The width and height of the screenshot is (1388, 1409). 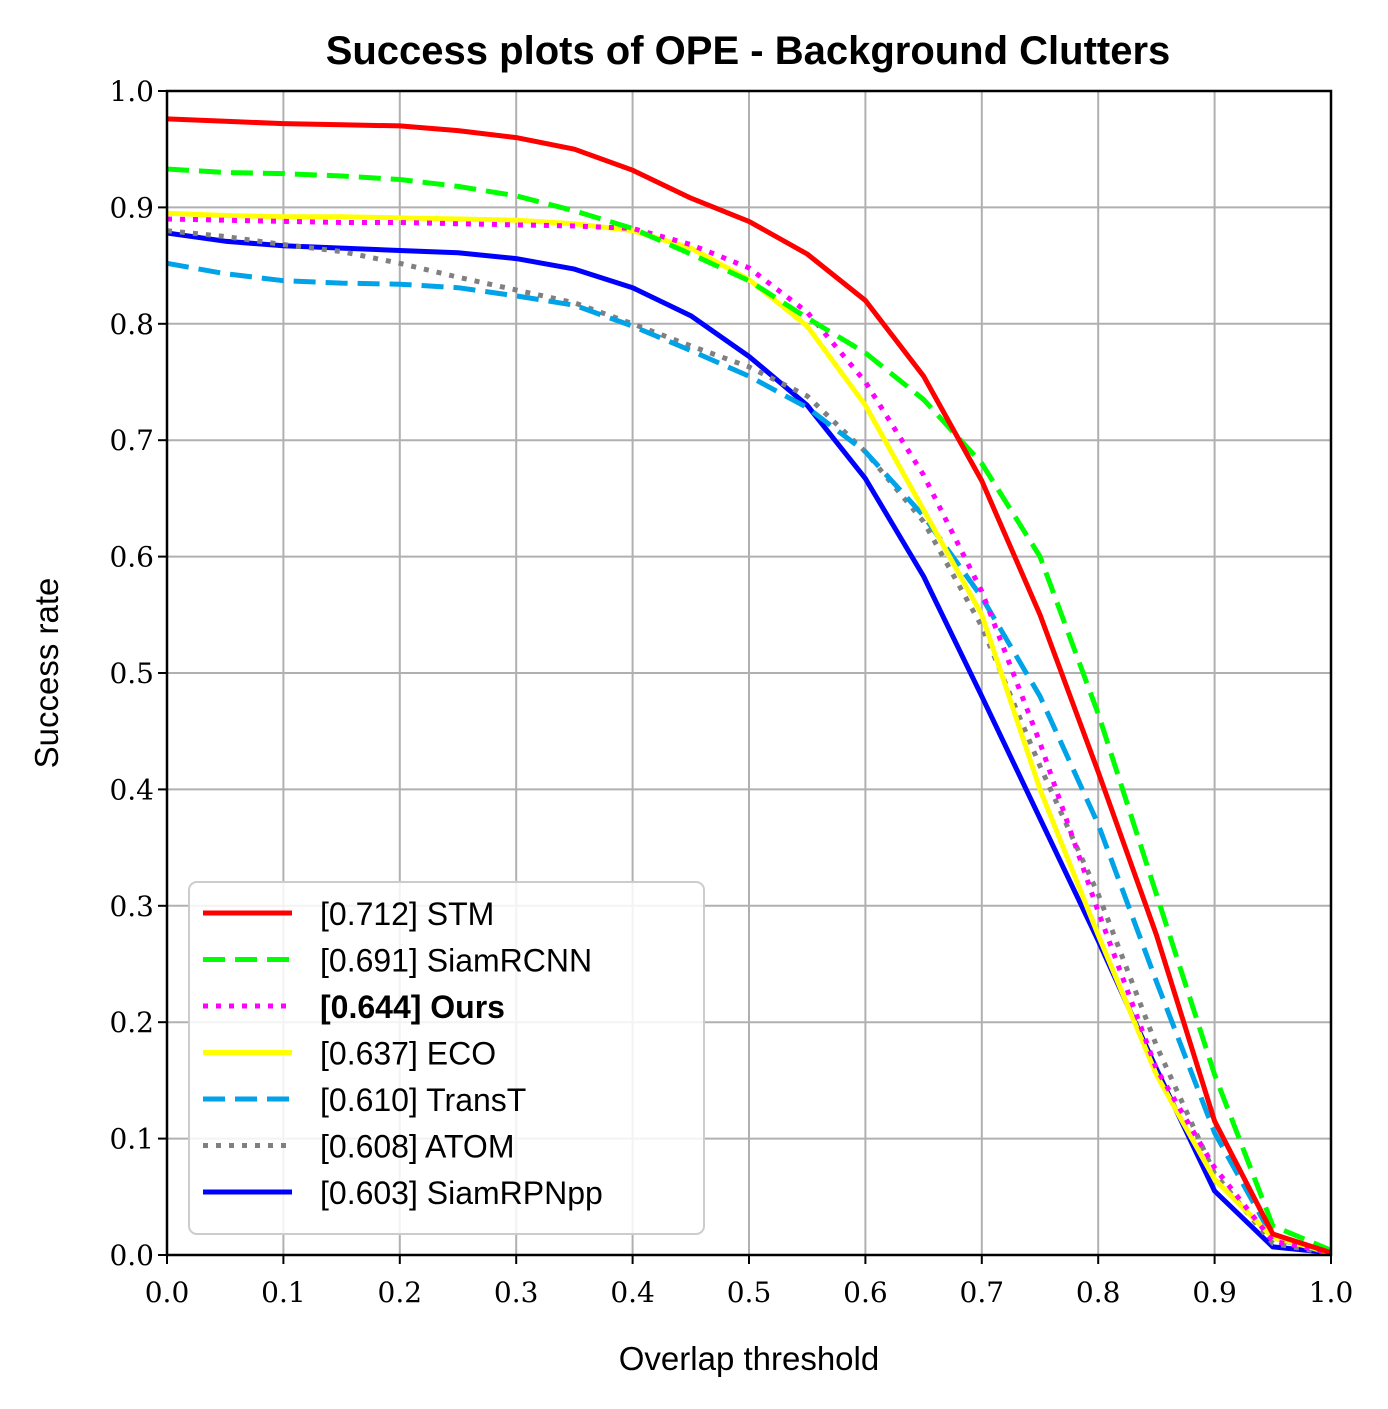 What do you see at coordinates (1098, 1292) in the screenshot?
I see `x-tick-label: 0.8` at bounding box center [1098, 1292].